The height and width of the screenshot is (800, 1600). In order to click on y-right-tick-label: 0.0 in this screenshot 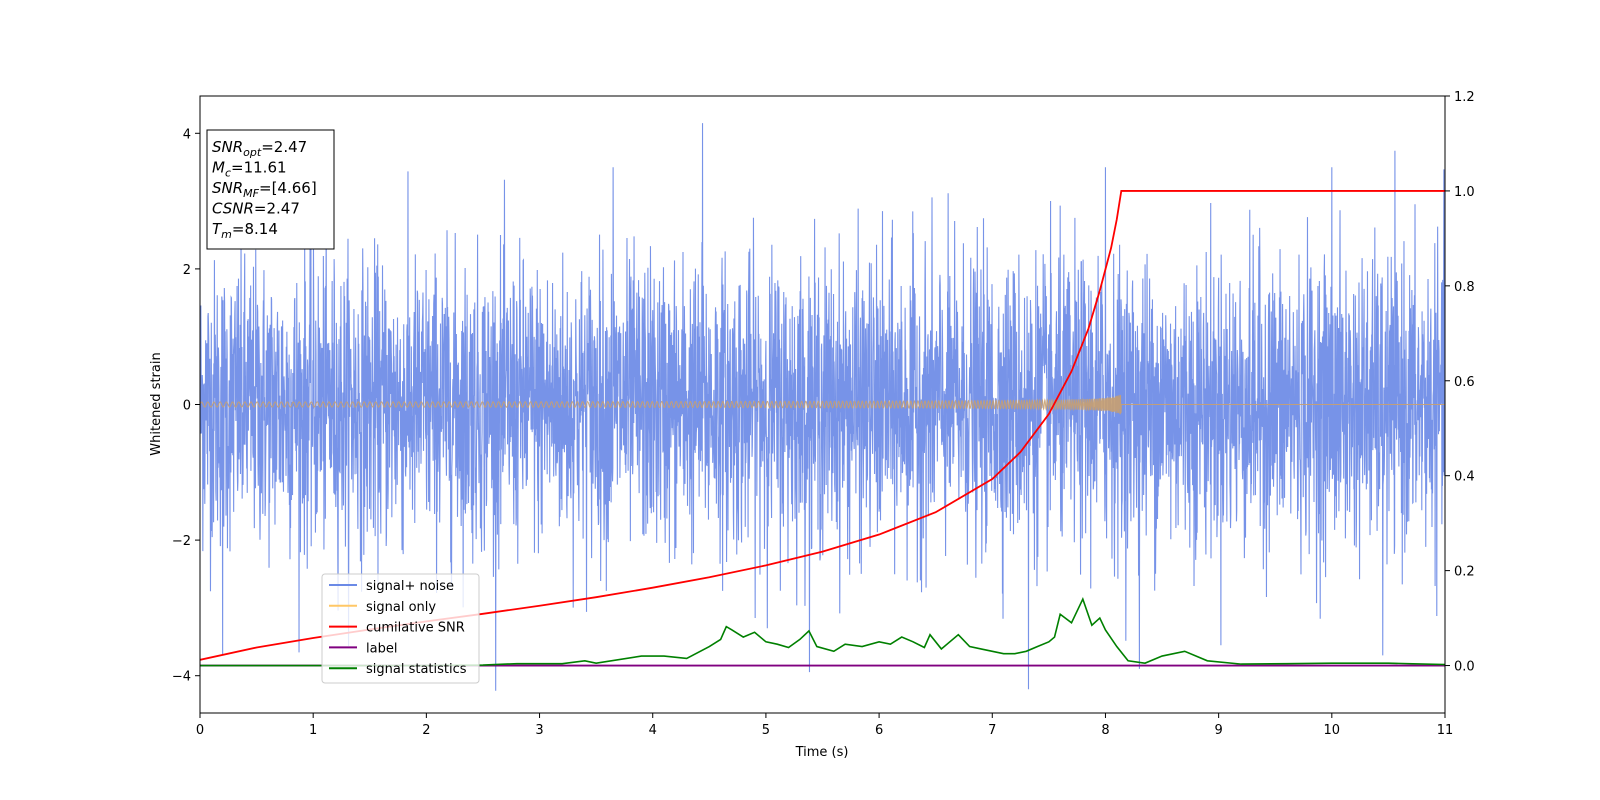, I will do `click(1464, 667)`.